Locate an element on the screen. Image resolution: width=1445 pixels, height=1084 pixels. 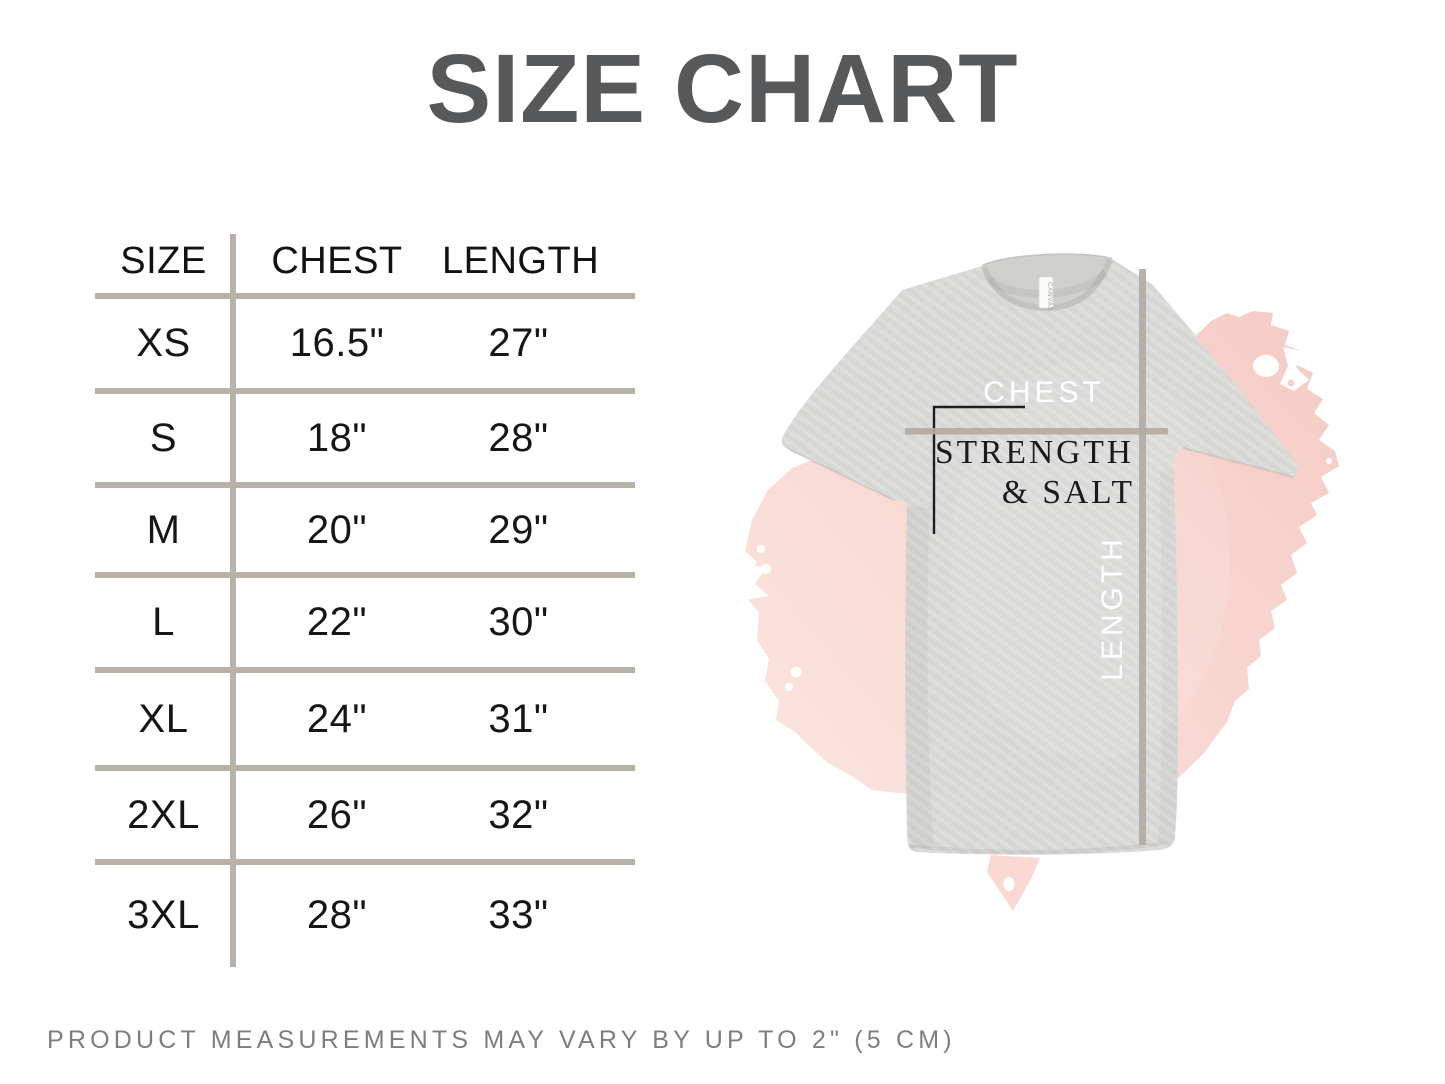
length-value: 28" is located at coordinates (518, 437).